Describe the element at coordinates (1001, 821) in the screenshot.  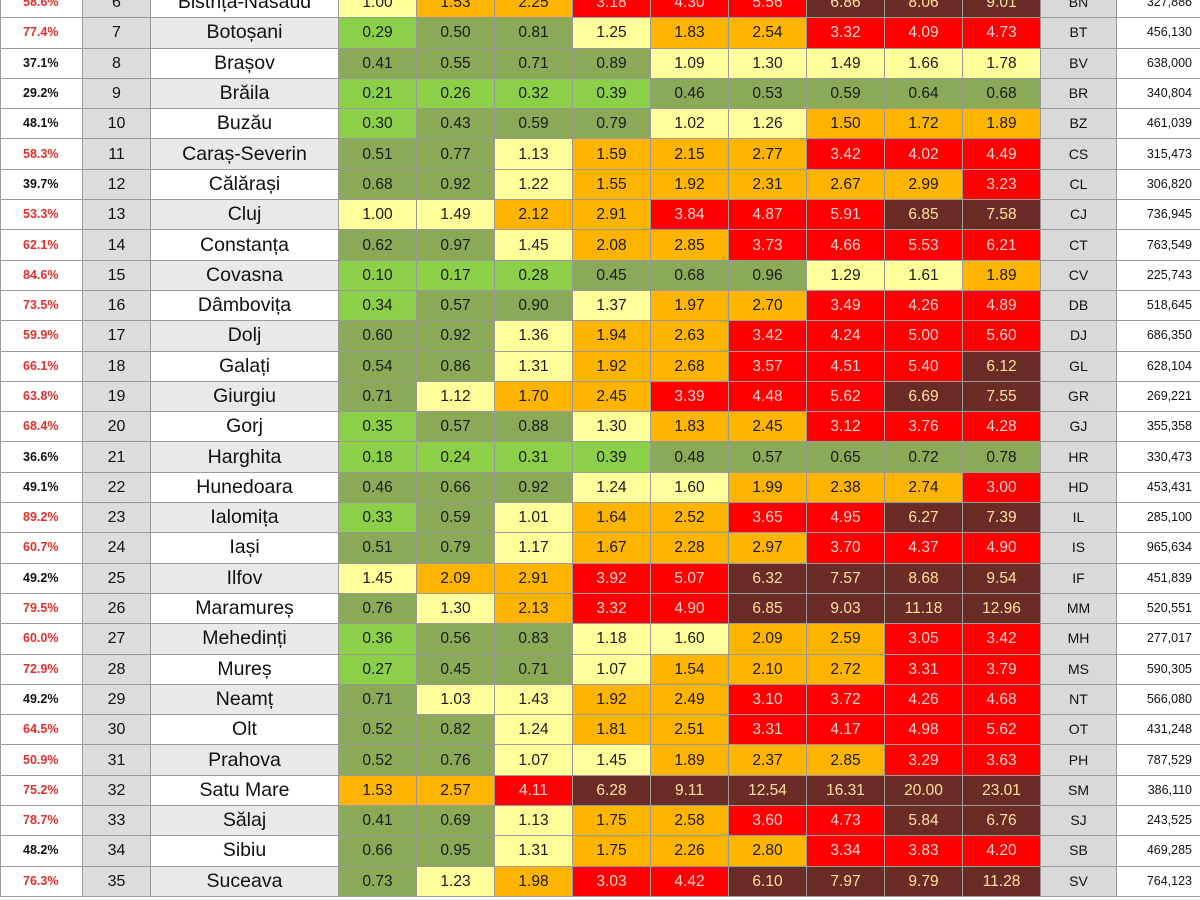
I see `value-cell: 6.76` at that location.